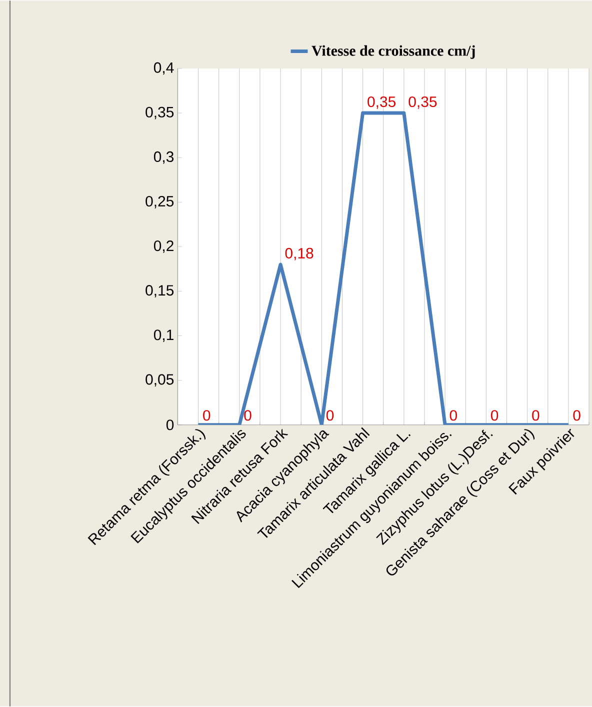 Image resolution: width=592 pixels, height=707 pixels. What do you see at coordinates (160, 202) in the screenshot?
I see `y-tick-label: 0,25` at bounding box center [160, 202].